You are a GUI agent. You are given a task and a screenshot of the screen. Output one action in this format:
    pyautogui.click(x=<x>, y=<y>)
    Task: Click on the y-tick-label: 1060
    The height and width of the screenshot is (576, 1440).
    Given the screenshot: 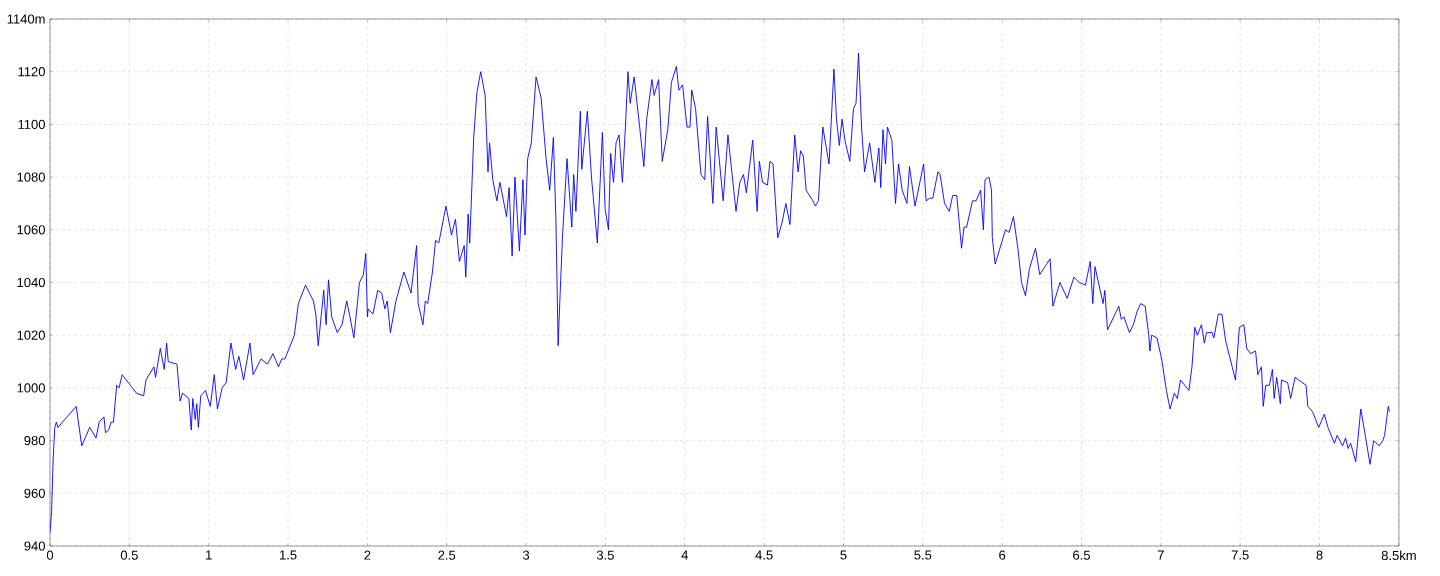 What is the action you would take?
    pyautogui.click(x=31, y=230)
    